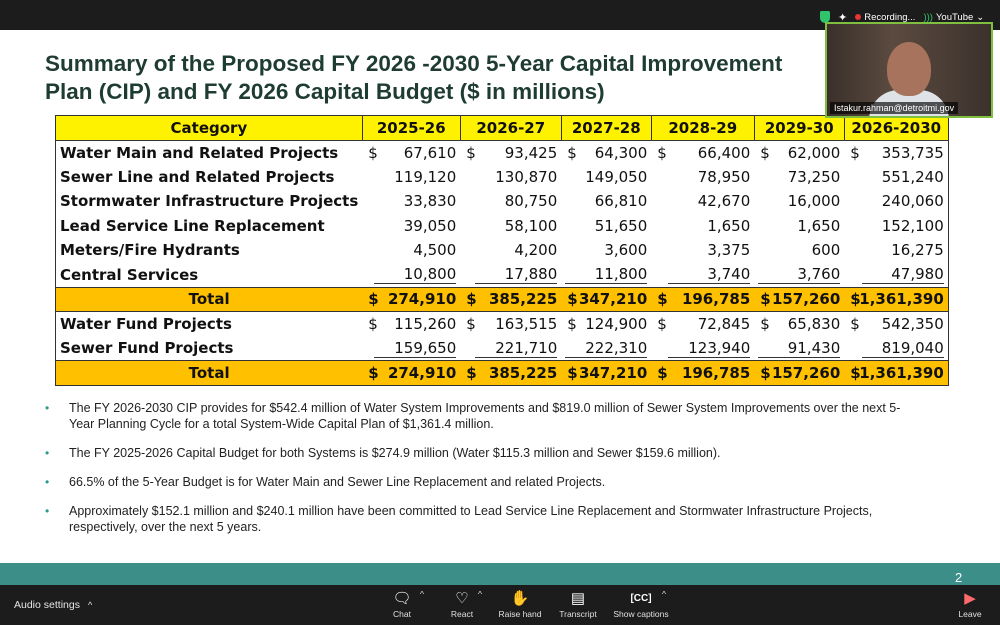 The image size is (1000, 625). I want to click on header-cell: 2029-30, so click(799, 128).